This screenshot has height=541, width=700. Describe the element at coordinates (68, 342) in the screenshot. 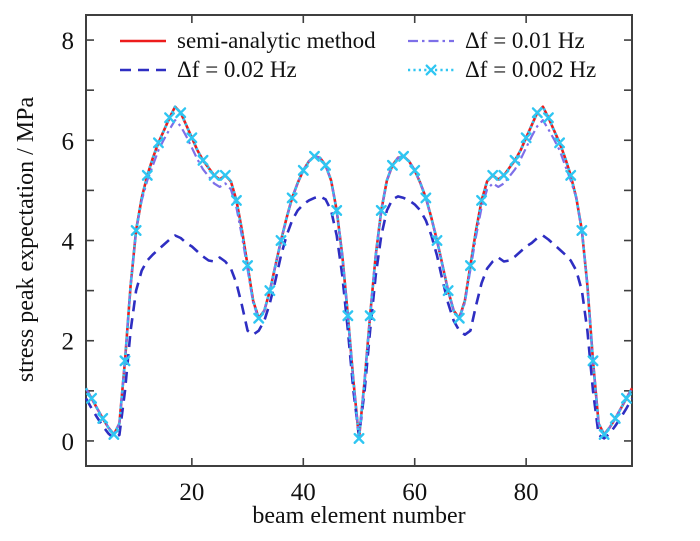

I see `y-tick-label: 2` at that location.